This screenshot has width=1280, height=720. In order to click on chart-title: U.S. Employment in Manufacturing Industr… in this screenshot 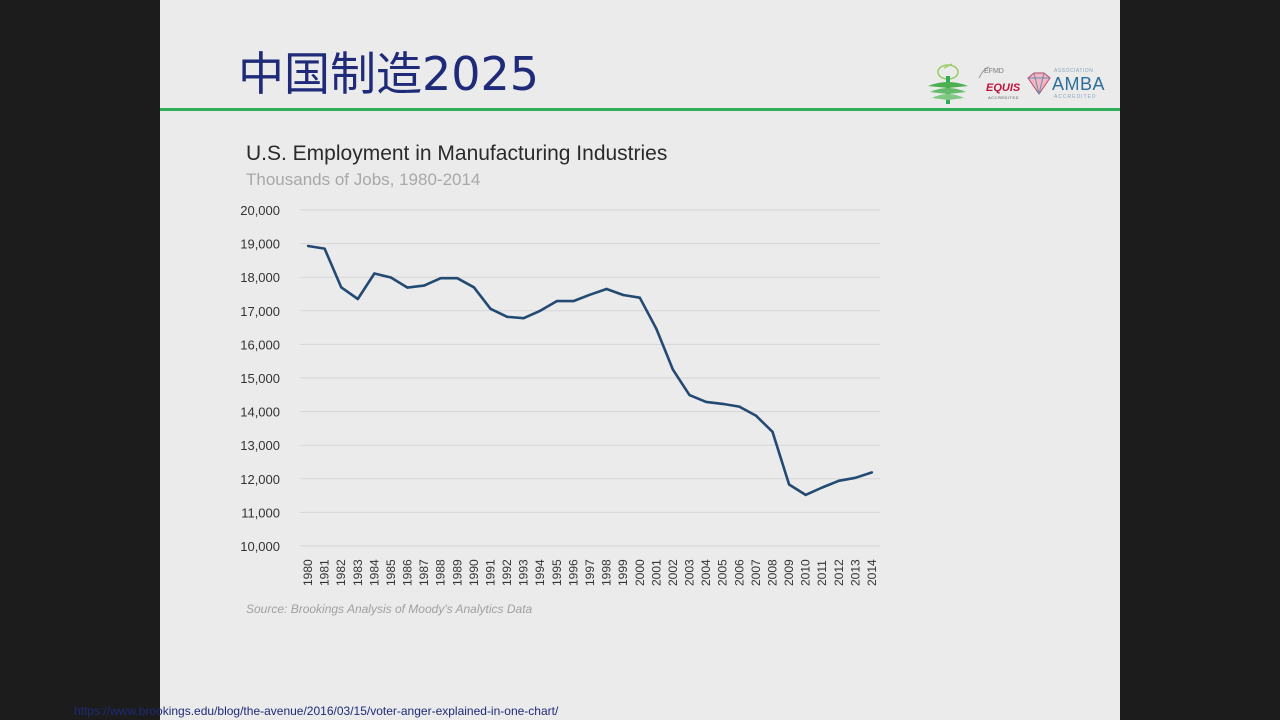, I will do `click(457, 153)`.